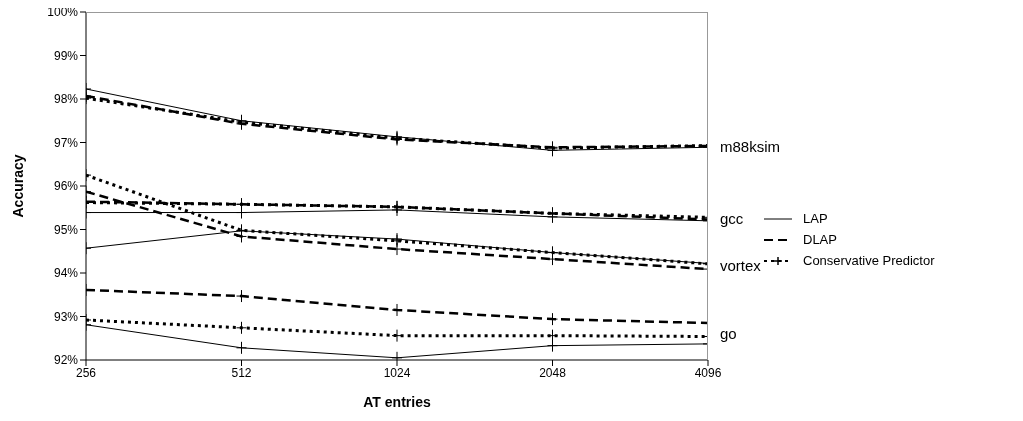 The height and width of the screenshot is (421, 1023). What do you see at coordinates (17, 186) in the screenshot?
I see `y-axis-title: Accuracy` at bounding box center [17, 186].